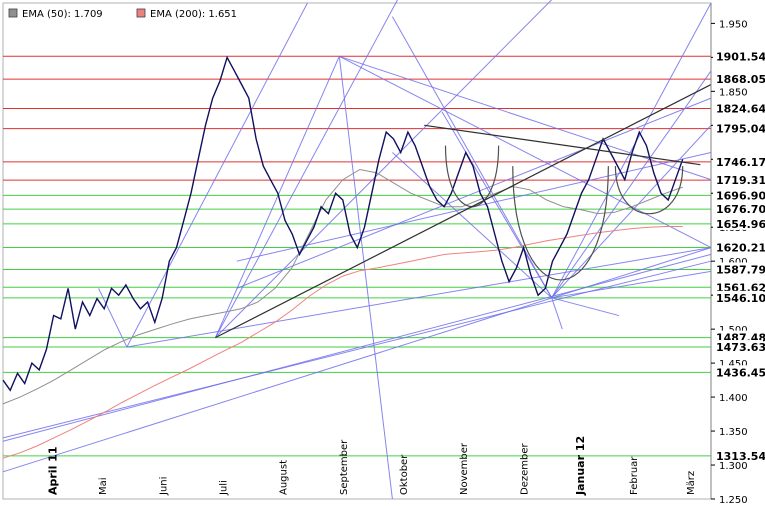  What do you see at coordinates (53, 471) in the screenshot?
I see `x-month-label-0: April 11` at bounding box center [53, 471].